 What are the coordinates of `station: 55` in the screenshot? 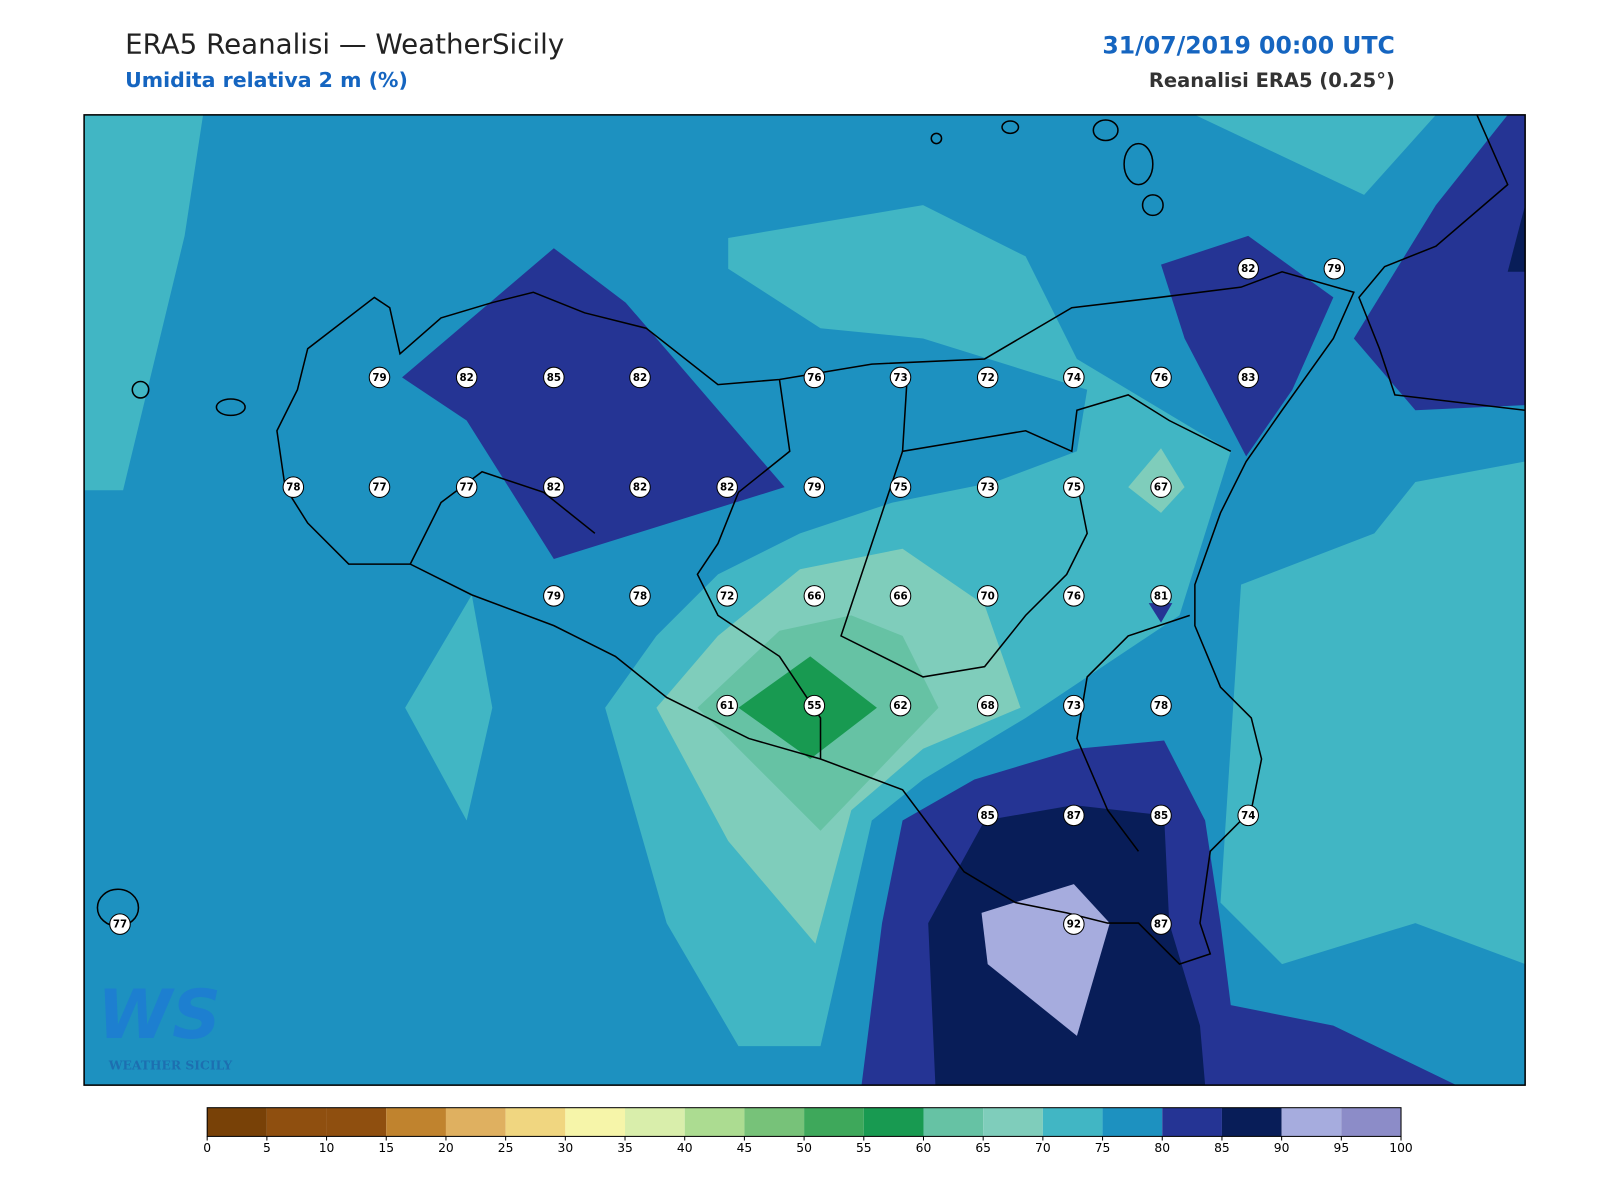 It's located at (814, 705).